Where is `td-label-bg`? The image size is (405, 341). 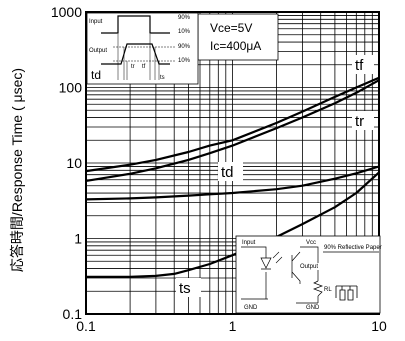
td-label-bg is located at coordinates (230, 171).